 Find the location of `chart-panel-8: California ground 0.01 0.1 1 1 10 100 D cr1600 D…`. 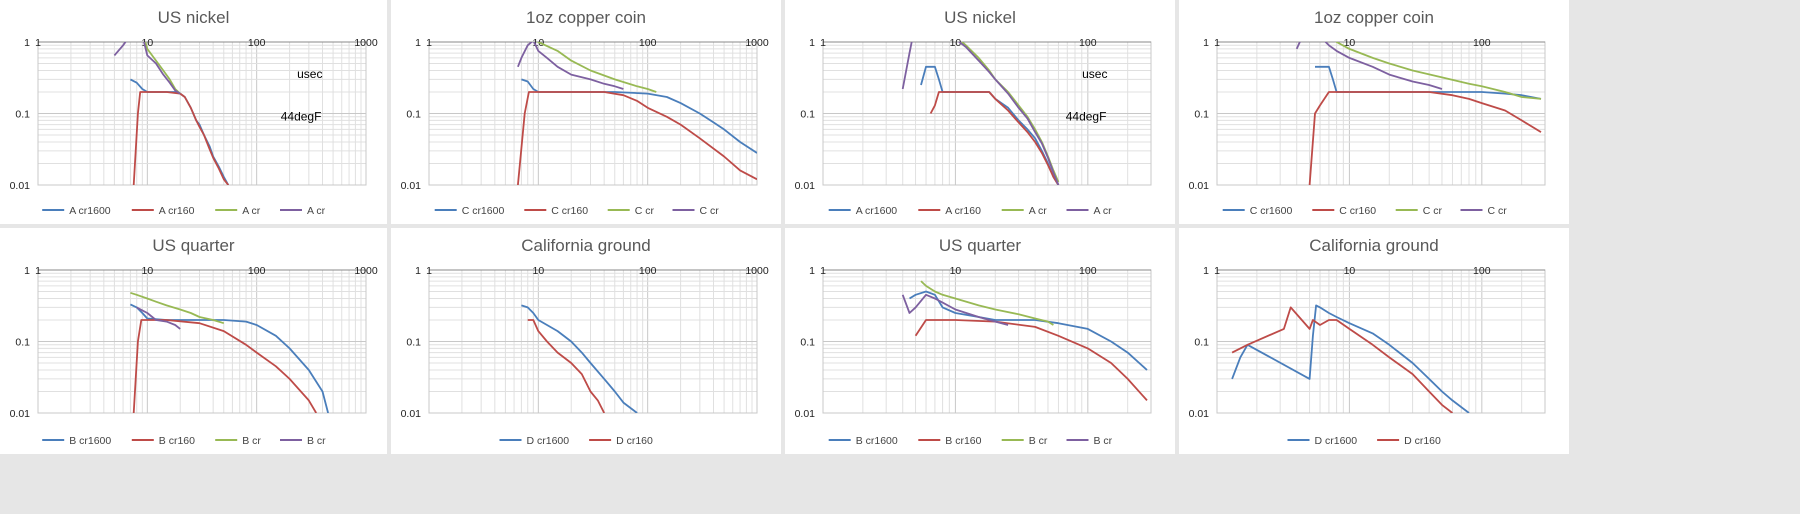

chart-panel-8: California ground 0.01 0.1 1 1 10 100 D cr1600 D… is located at coordinates (1374, 341).